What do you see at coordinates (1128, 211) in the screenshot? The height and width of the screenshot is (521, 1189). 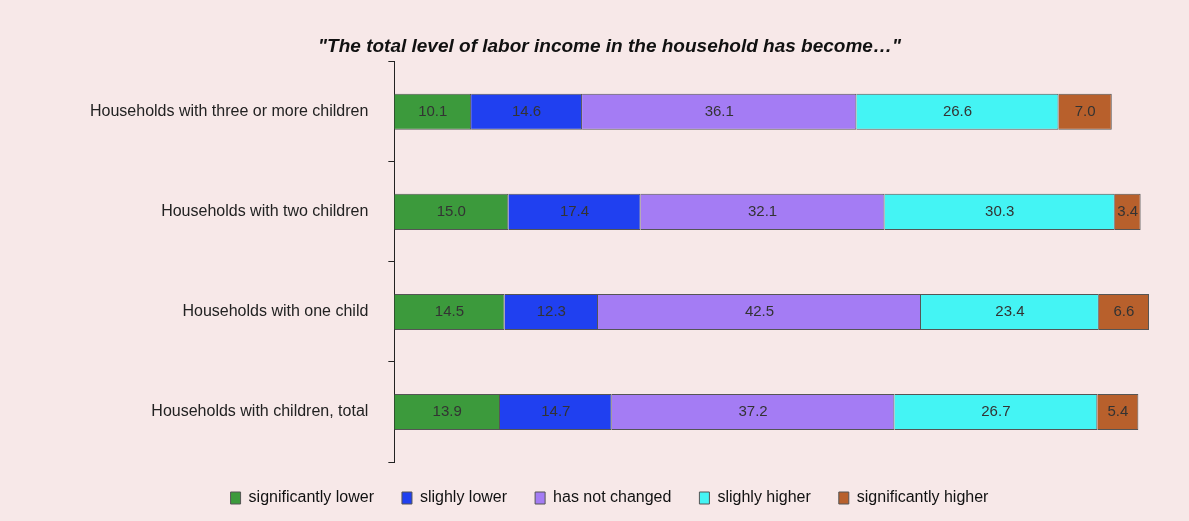 I see `data-label: 3.4` at bounding box center [1128, 211].